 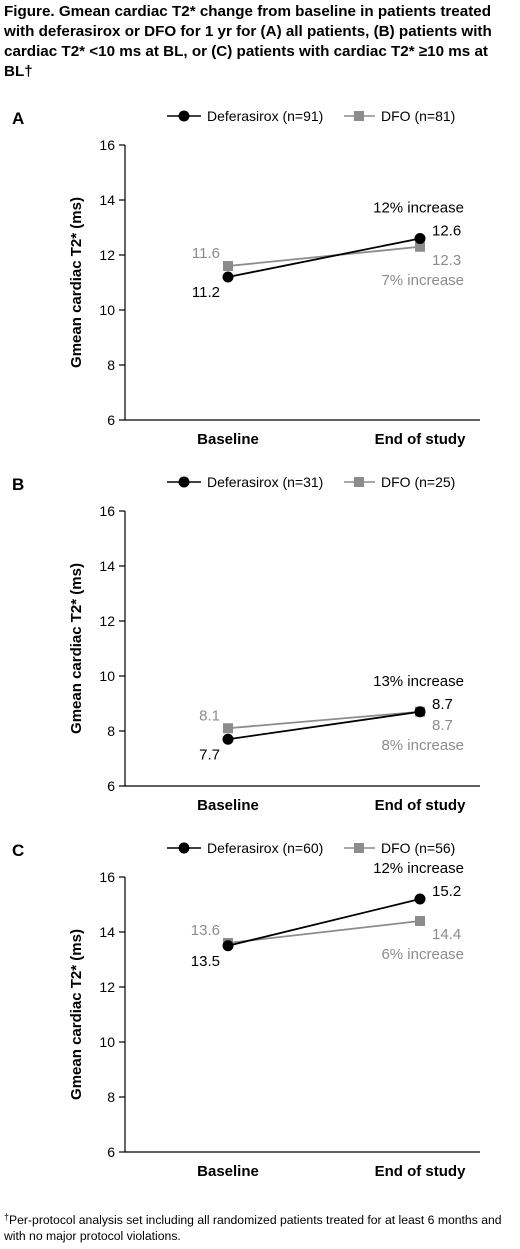 What do you see at coordinates (446, 231) in the screenshot?
I see `data-label-deferasirox: 12.6` at bounding box center [446, 231].